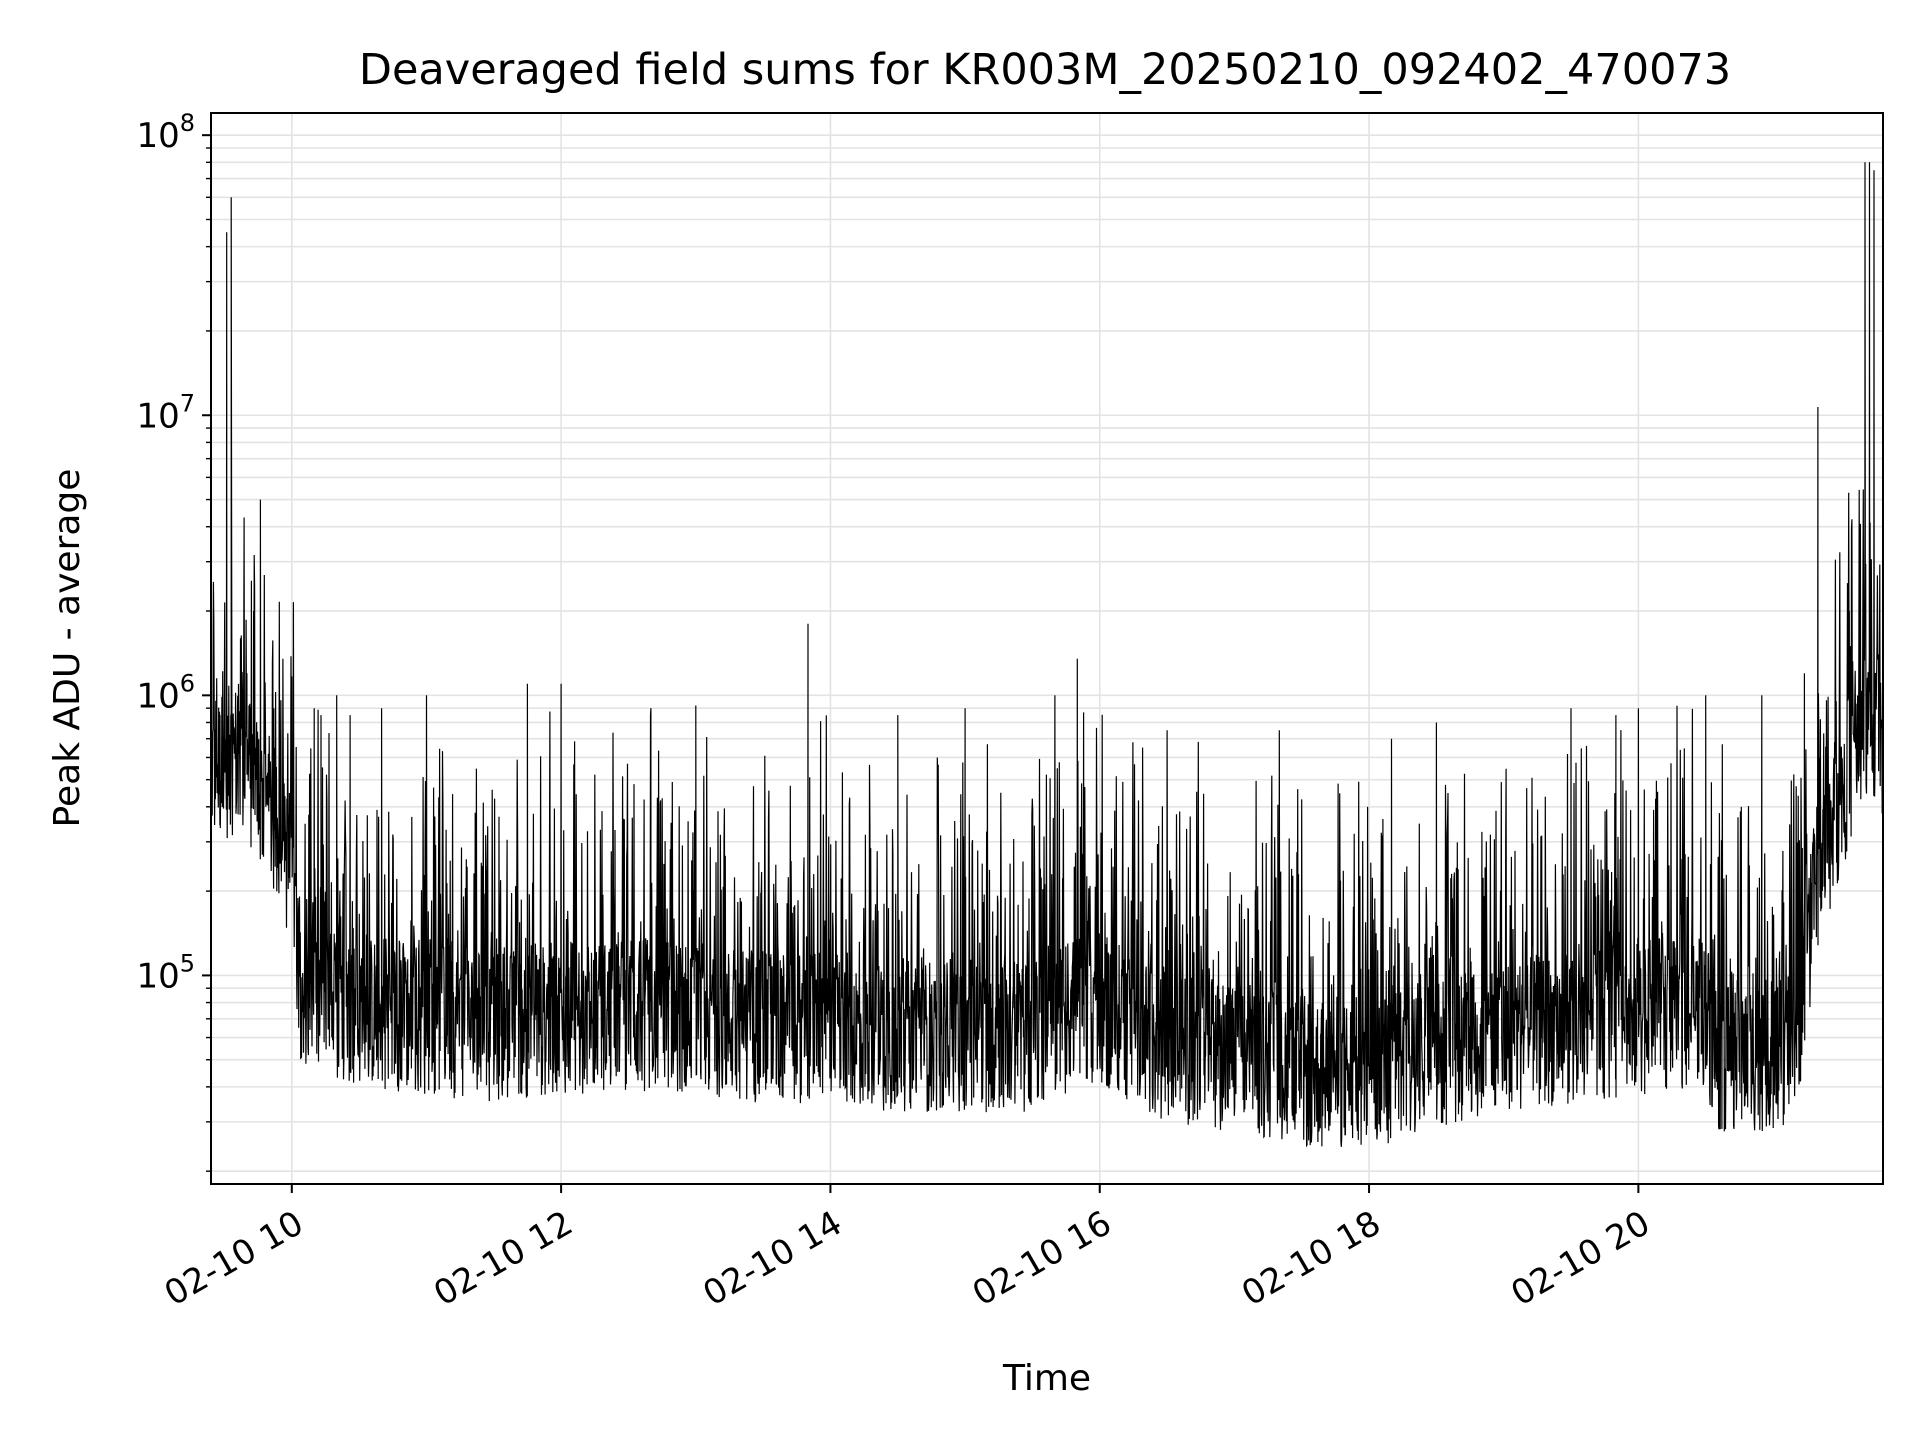 This screenshot has width=1920, height=1440. Describe the element at coordinates (165, 692) in the screenshot. I see `y-tick-label: 10⁶` at that location.